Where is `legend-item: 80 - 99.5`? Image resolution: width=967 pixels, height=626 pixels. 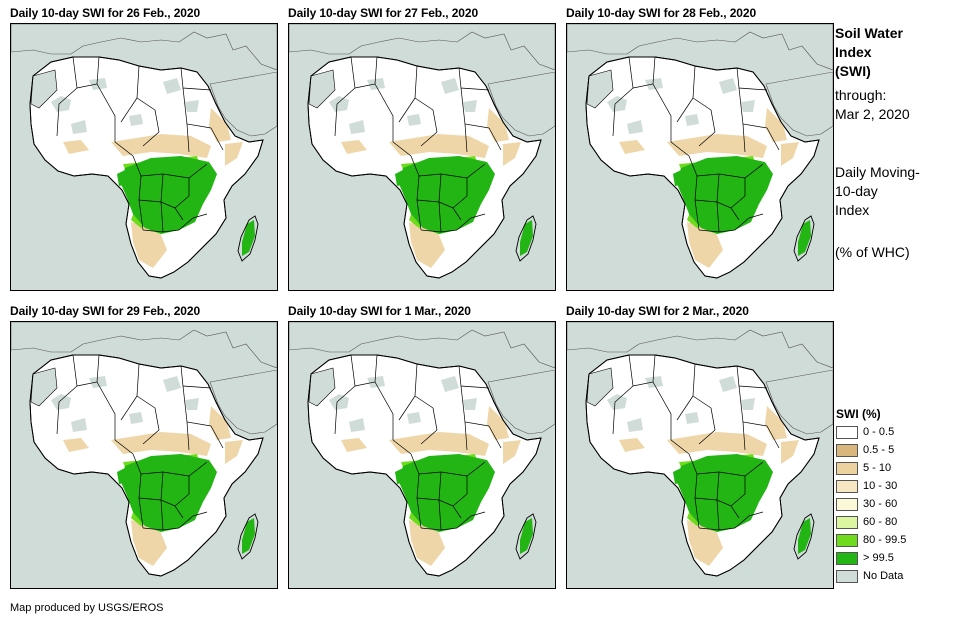 legend-item: 80 - 99.5 is located at coordinates (898, 540).